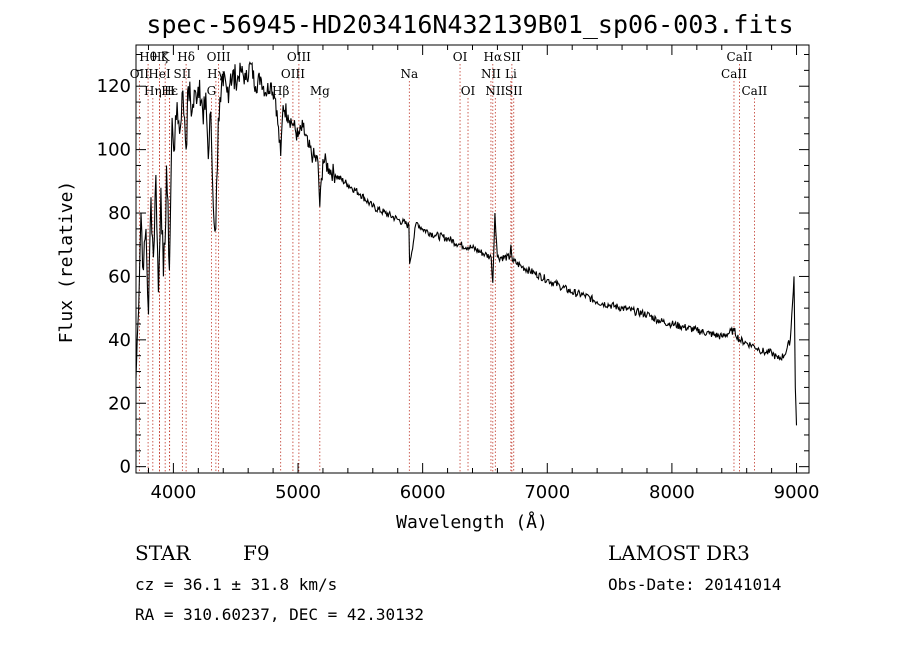 Image resolution: width=900 pixels, height=654 pixels. Describe the element at coordinates (280, 91) in the screenshot. I see `spectral-line-label: Hβ` at that location.